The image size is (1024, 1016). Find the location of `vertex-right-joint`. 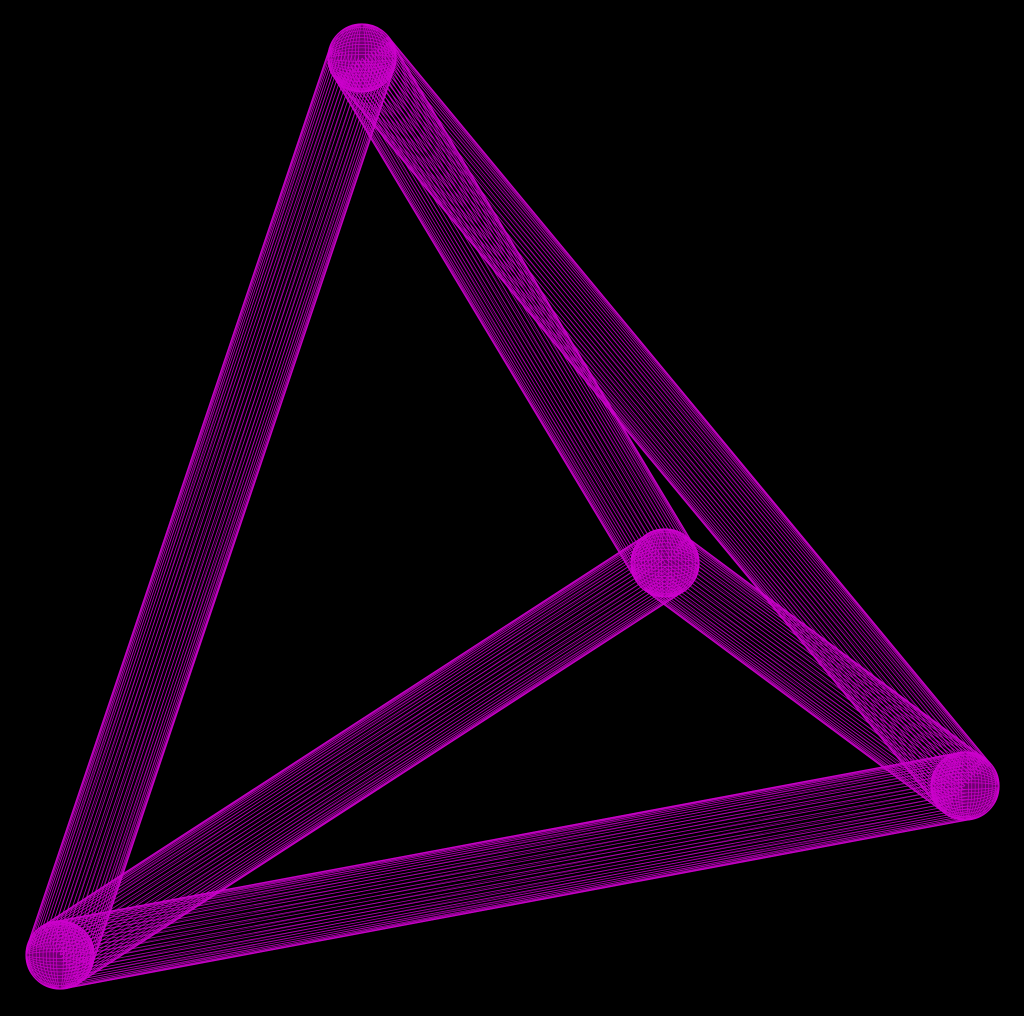

vertex-right-joint is located at coordinates (965, 786).